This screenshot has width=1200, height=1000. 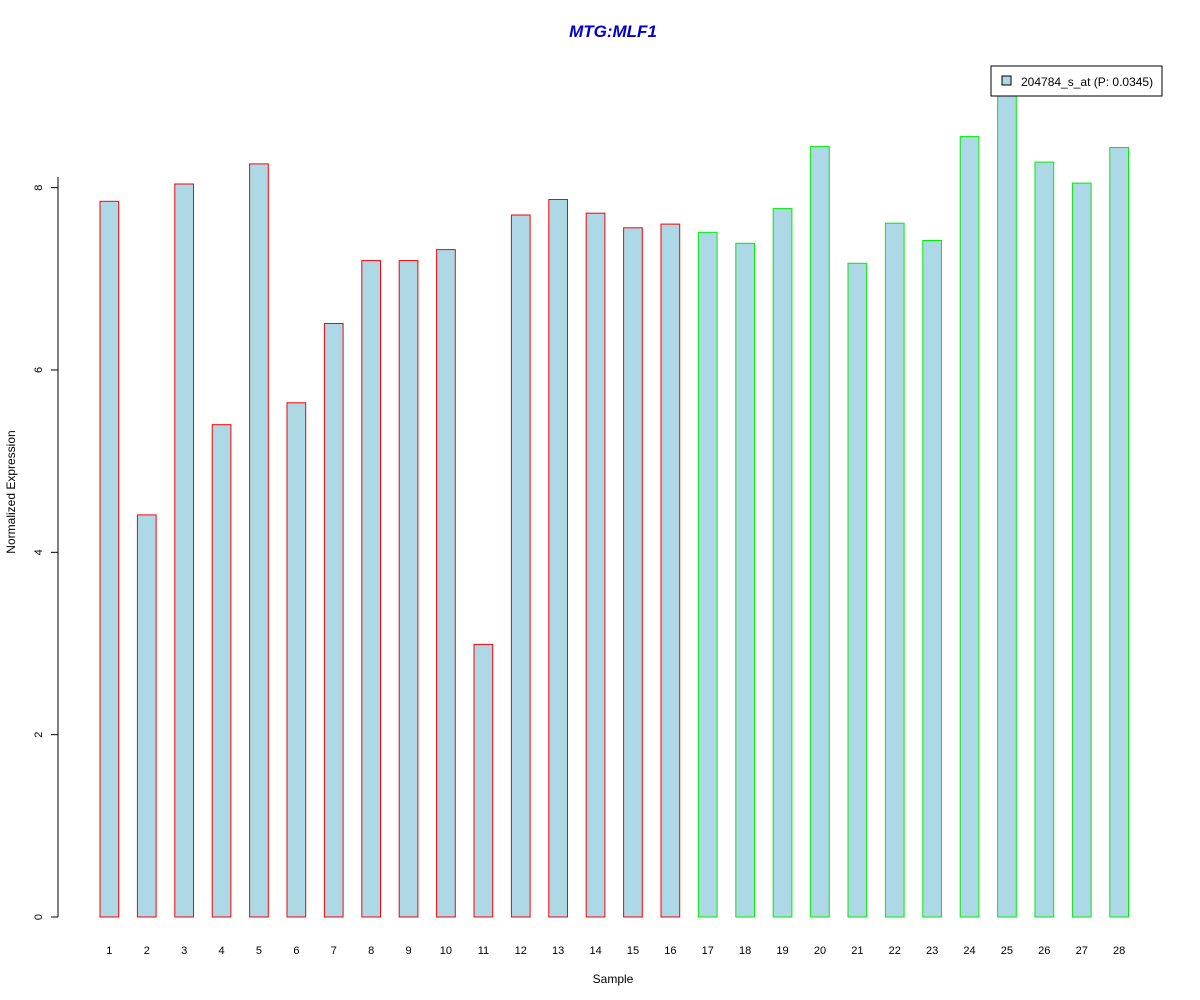 I want to click on legend: 204784_s_at (P: 0.0345), so click(x=1076, y=81).